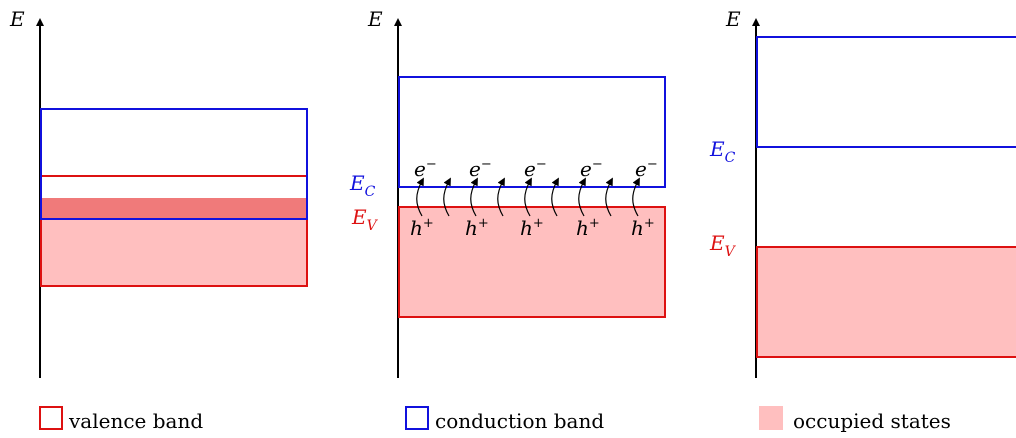 Image resolution: width=1016 pixels, height=438 pixels. I want to click on legend-swatch-conduction, so click(417, 418).